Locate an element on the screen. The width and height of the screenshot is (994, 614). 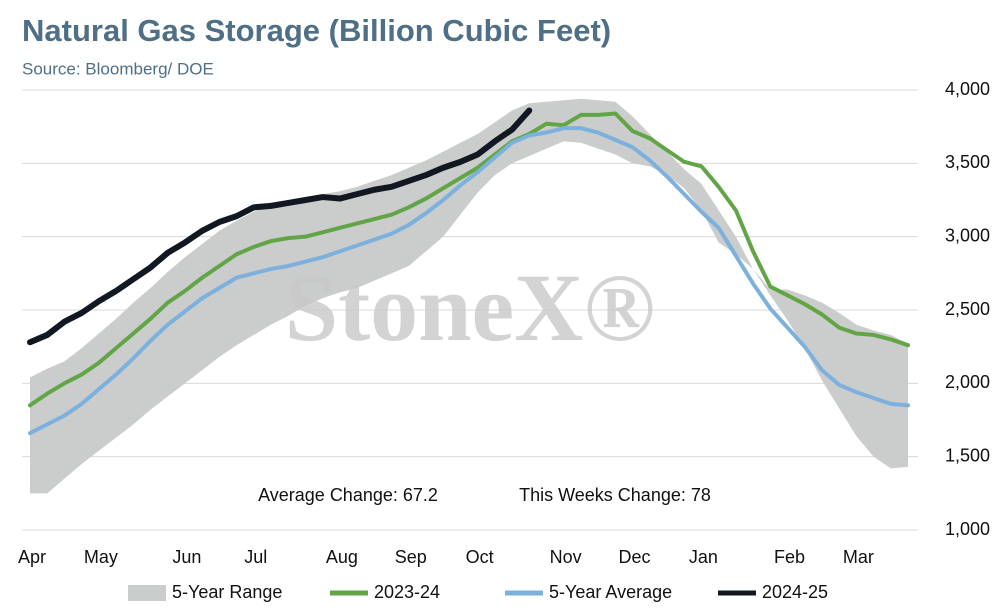
x-tick-label: Jun is located at coordinates (186, 557).